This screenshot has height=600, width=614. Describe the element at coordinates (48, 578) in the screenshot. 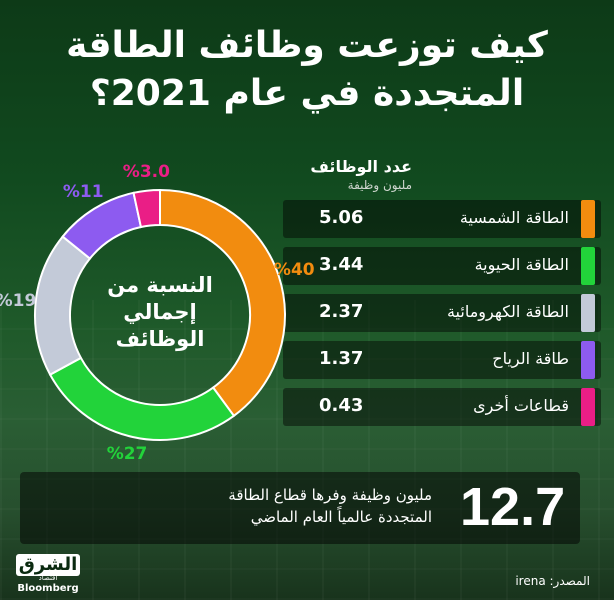

I see `logo-sub: اقتصاد` at that location.